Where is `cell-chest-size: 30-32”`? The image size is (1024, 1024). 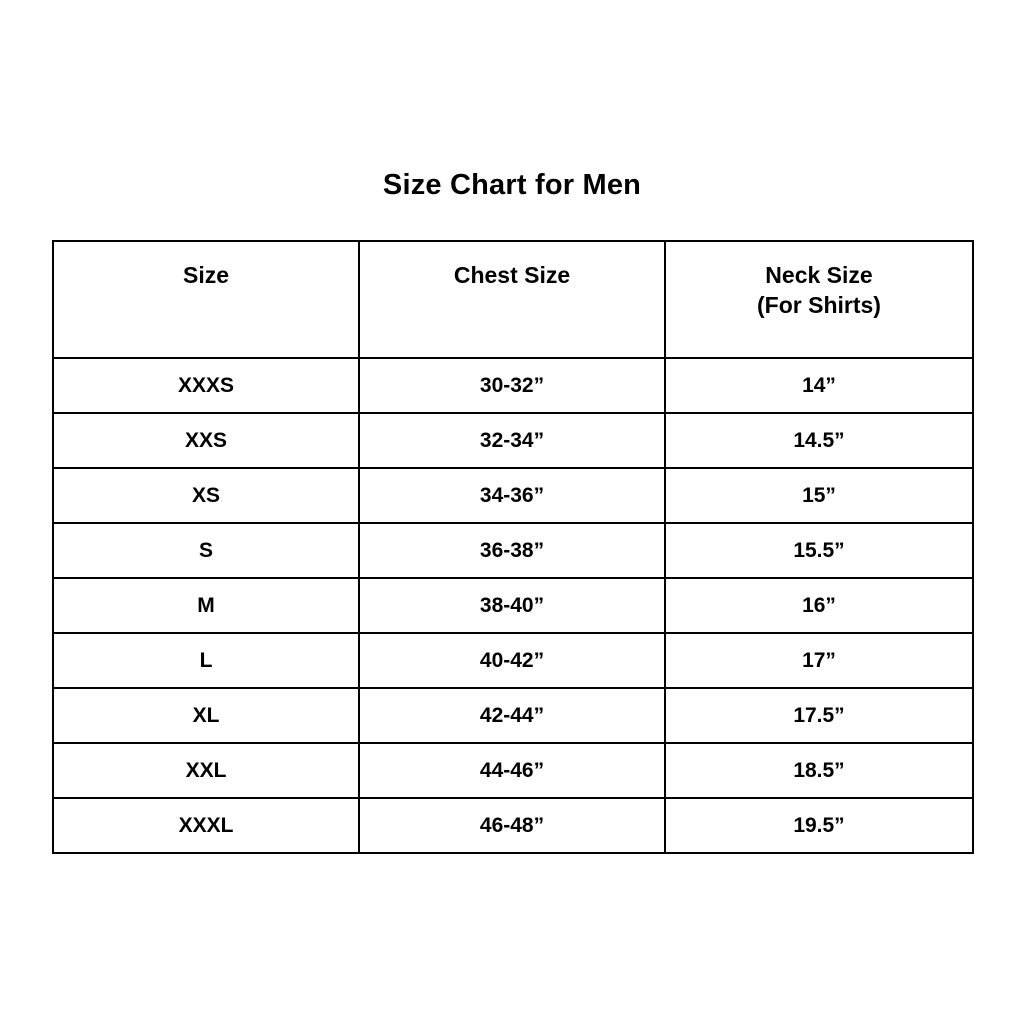
cell-chest-size: 30-32” is located at coordinates (512, 385).